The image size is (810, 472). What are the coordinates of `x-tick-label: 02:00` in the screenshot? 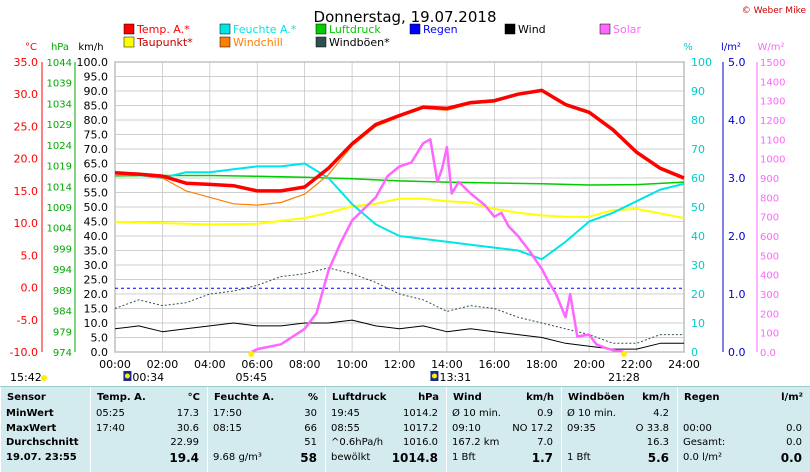 It's located at (163, 364).